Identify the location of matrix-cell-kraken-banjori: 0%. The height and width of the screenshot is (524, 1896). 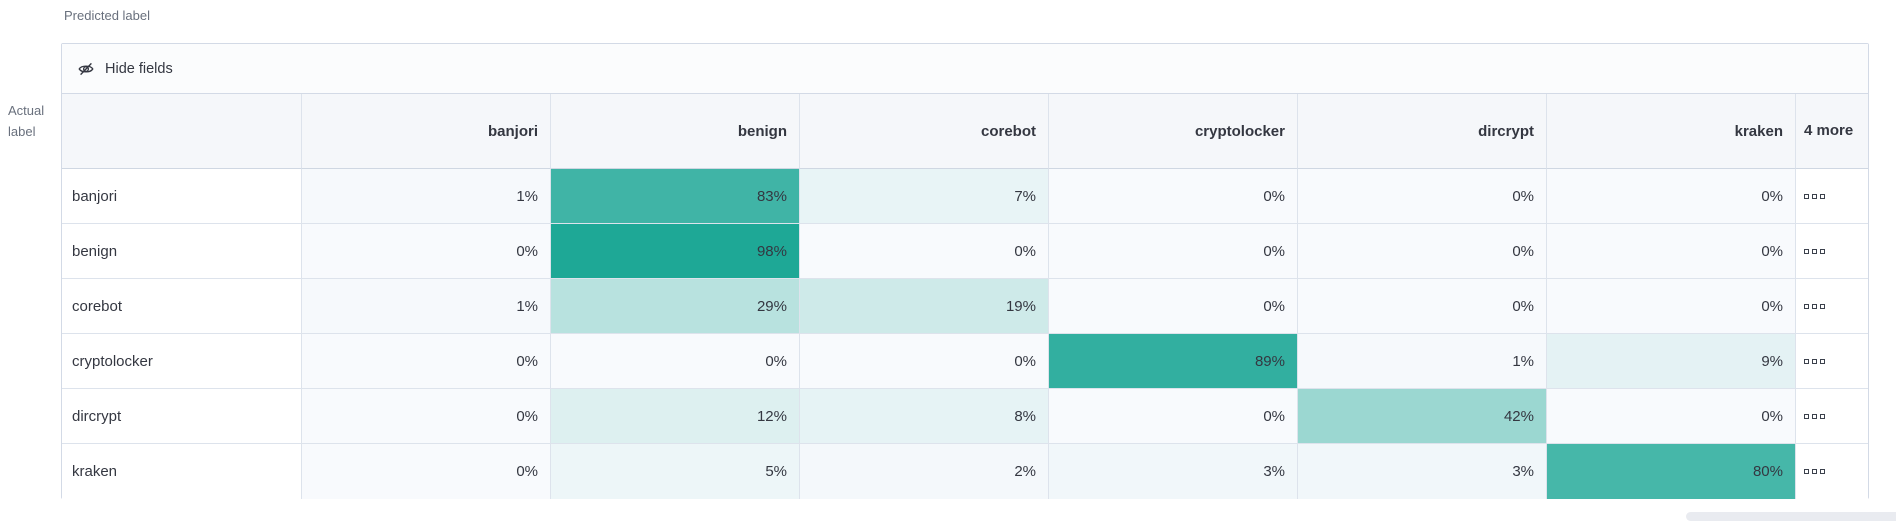
(426, 471).